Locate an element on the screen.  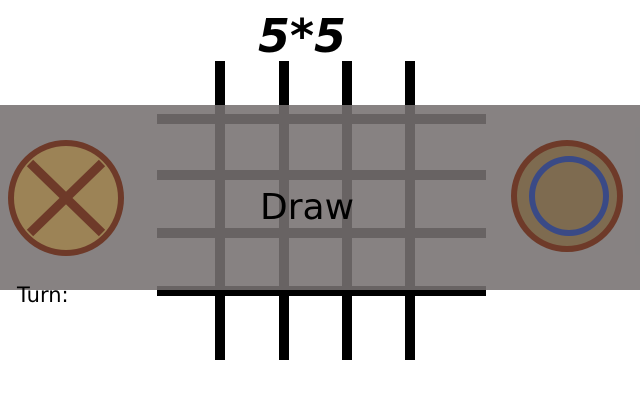
x-mark-icon is located at coordinates (66, 198).